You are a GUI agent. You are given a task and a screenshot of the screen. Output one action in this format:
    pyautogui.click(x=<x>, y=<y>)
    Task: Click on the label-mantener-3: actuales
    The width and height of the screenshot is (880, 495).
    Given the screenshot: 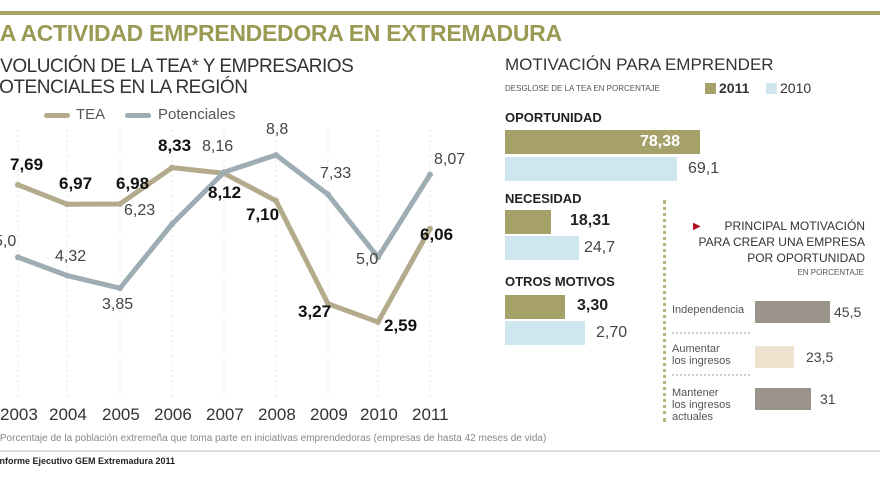 What is the action you would take?
    pyautogui.click(x=692, y=417)
    